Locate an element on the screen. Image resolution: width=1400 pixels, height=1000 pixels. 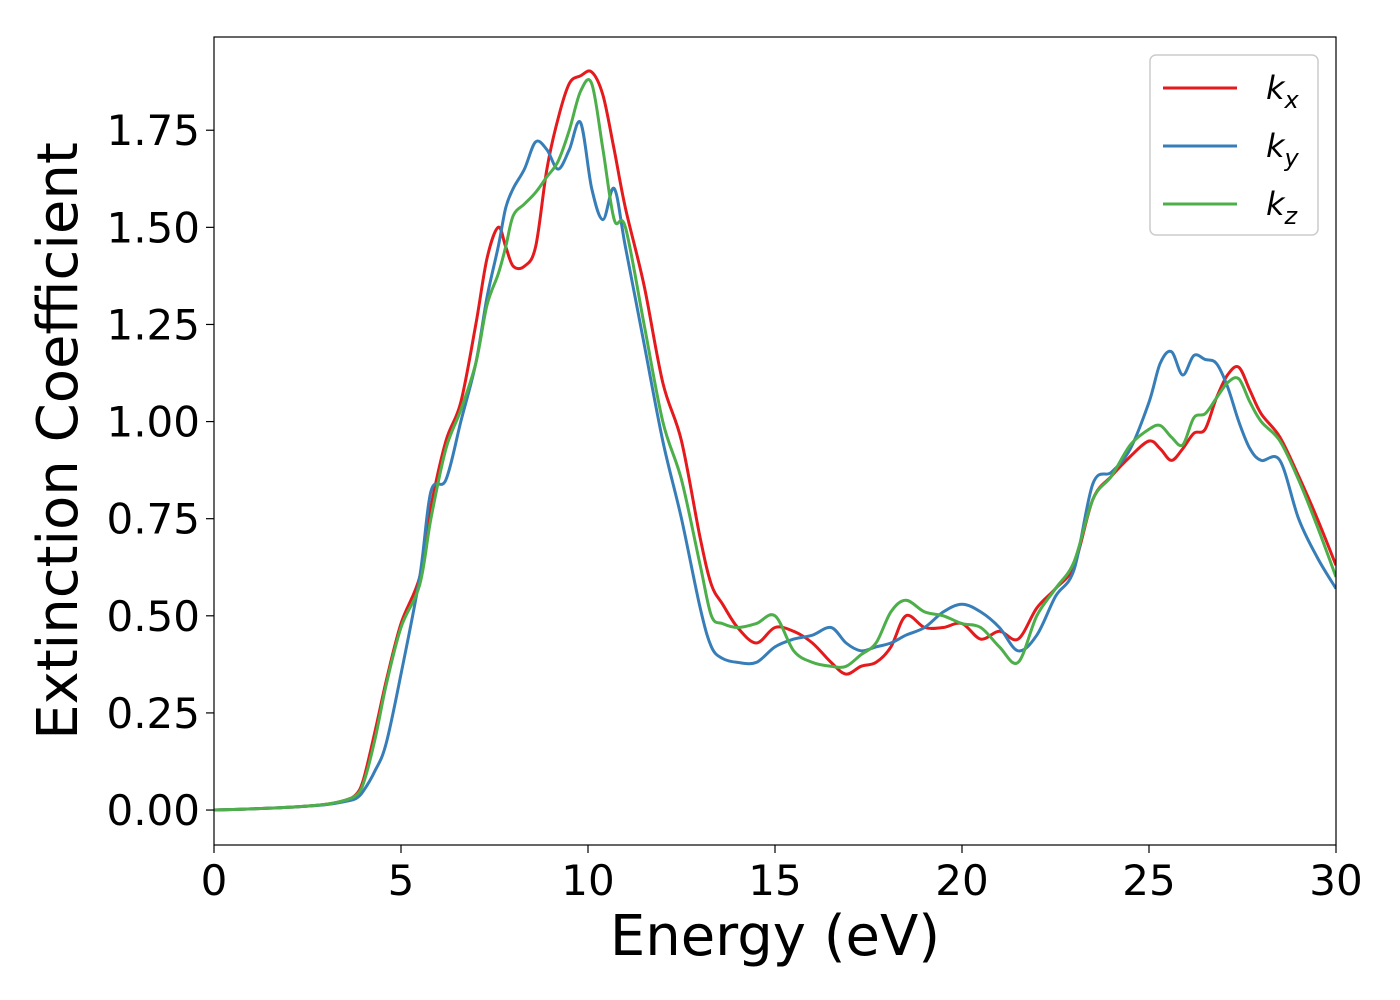
y-tick-label: 1.50 is located at coordinates (153, 227).